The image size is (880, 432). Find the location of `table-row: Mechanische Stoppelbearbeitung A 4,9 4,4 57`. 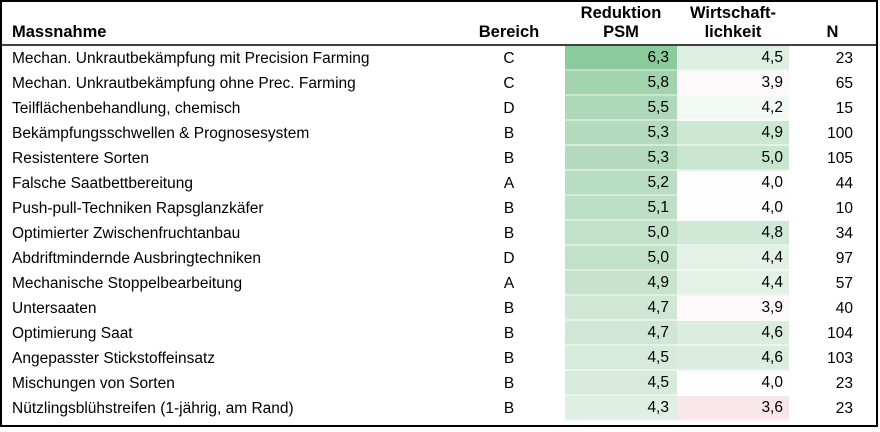

table-row: Mechanische Stoppelbearbeitung A 4,9 4,4 57 is located at coordinates (439, 283).